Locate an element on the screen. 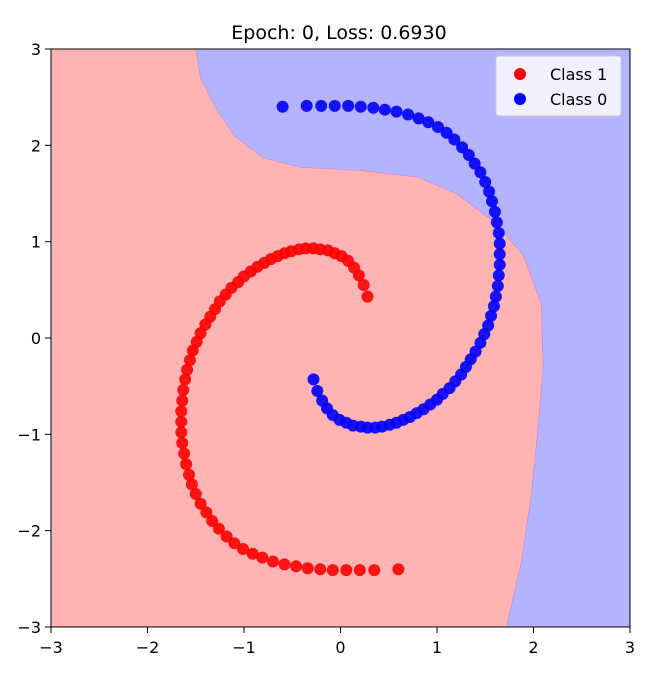 This screenshot has height=676, width=670. y-tick-label: 2 is located at coordinates (36, 145).